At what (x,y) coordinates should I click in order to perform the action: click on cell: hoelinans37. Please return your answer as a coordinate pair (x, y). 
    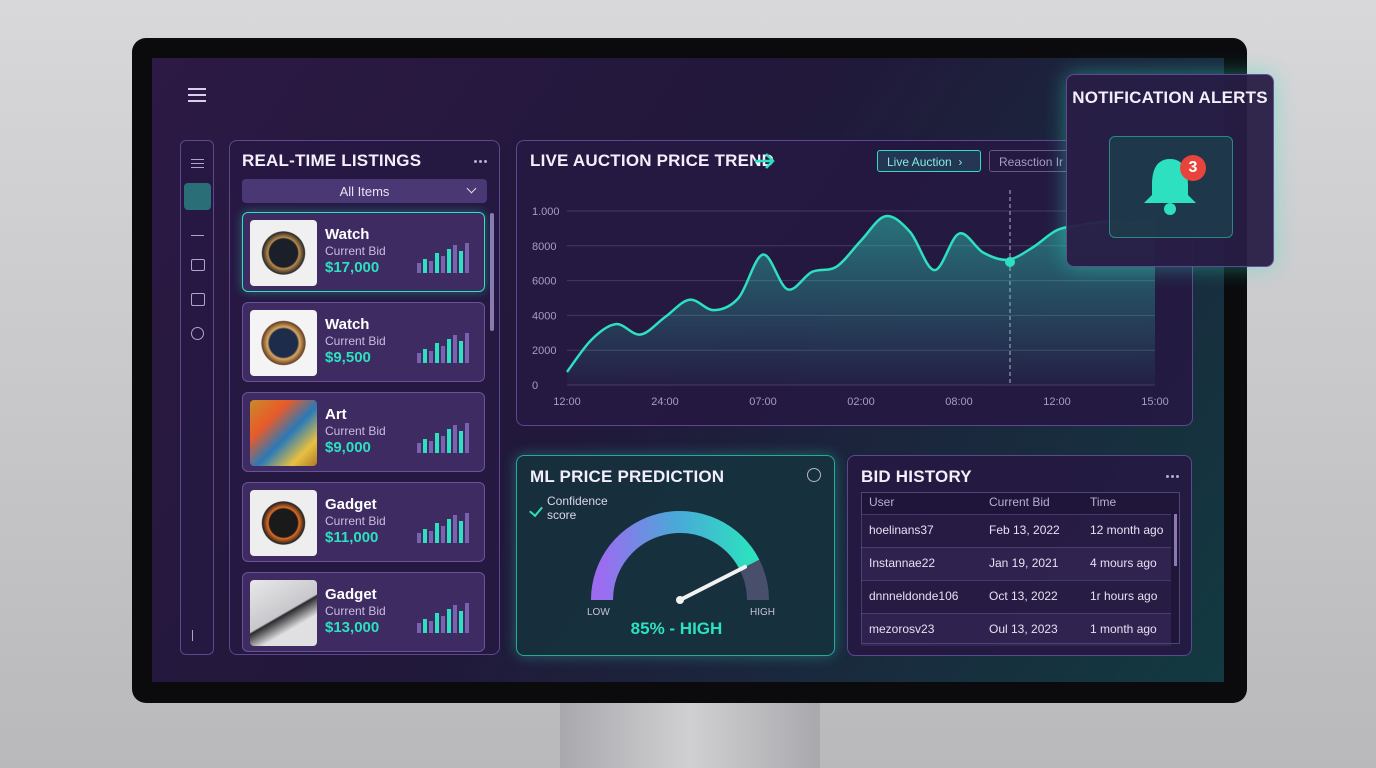
    Looking at the image, I should click on (901, 530).